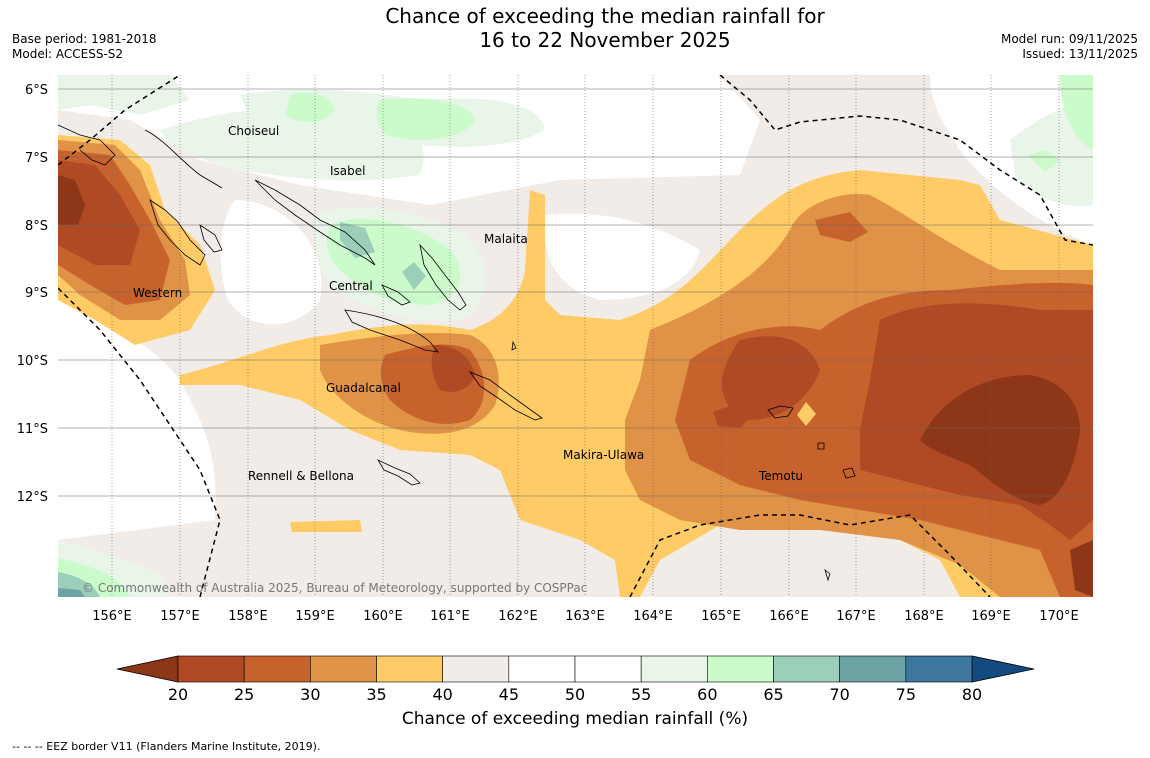 The height and width of the screenshot is (758, 1150). I want to click on lat-label: 12°S, so click(32, 497).